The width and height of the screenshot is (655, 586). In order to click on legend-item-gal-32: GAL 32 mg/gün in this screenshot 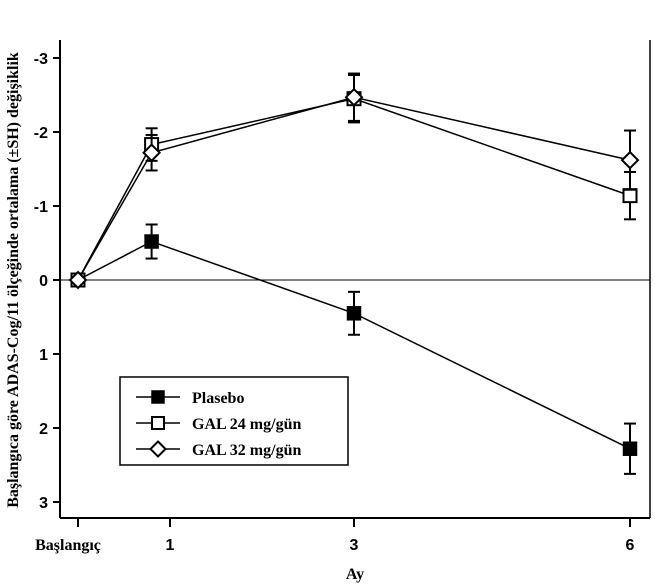, I will do `click(218, 449)`.